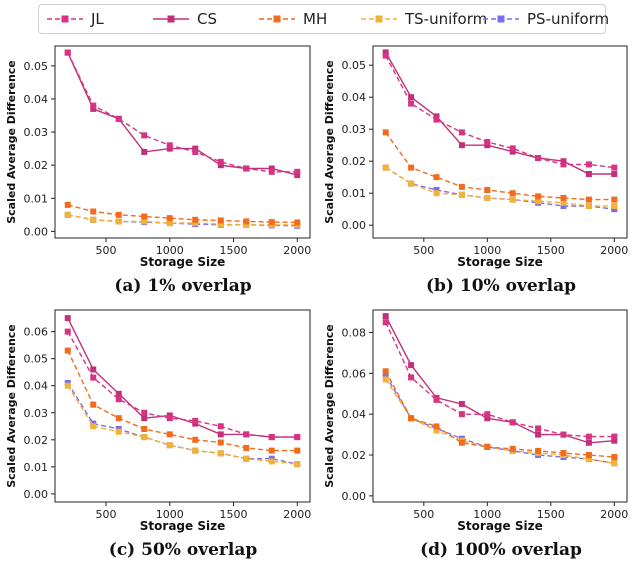 The height and width of the screenshot is (562, 635). I want to click on legend-swatch-mh, so click(277, 19).